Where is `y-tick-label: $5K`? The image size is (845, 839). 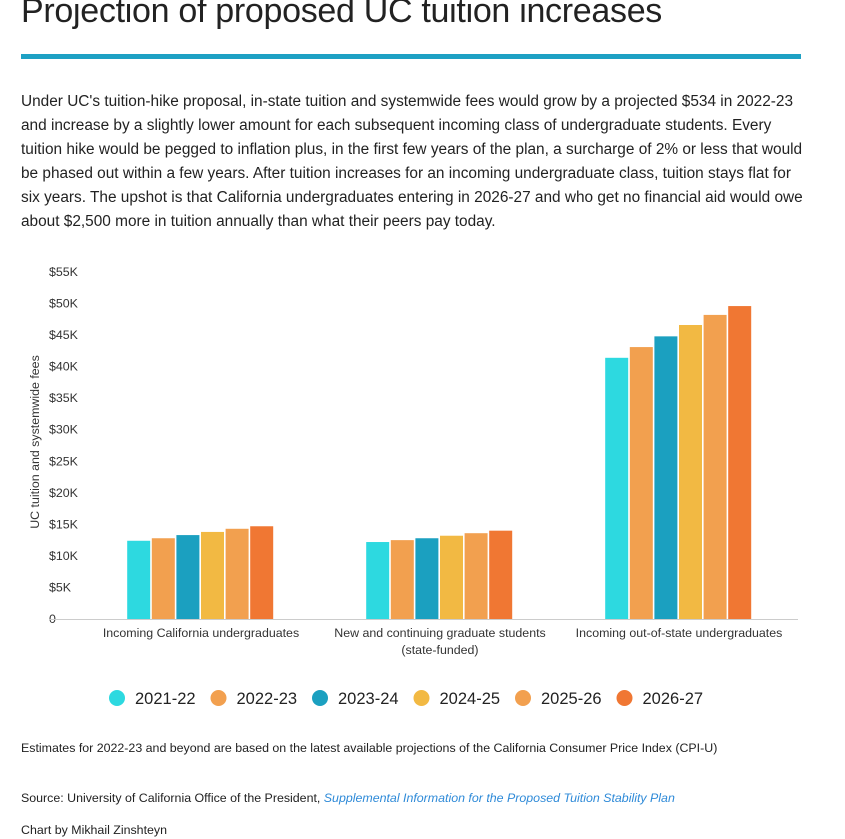
y-tick-label: $5K is located at coordinates (60, 587).